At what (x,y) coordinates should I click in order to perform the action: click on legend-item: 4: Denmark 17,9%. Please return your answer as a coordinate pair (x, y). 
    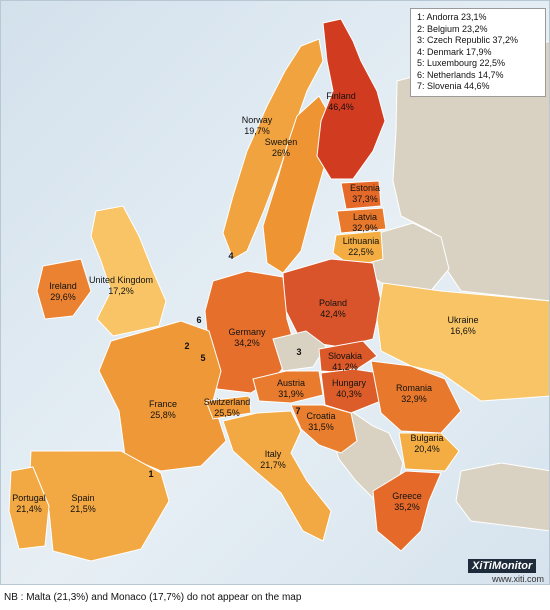
    Looking at the image, I should click on (454, 51).